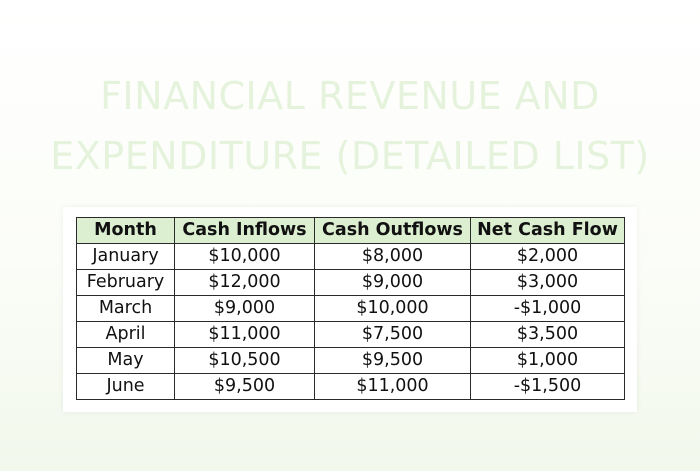 This screenshot has width=700, height=471. What do you see at coordinates (125, 230) in the screenshot?
I see `header-month: Month` at bounding box center [125, 230].